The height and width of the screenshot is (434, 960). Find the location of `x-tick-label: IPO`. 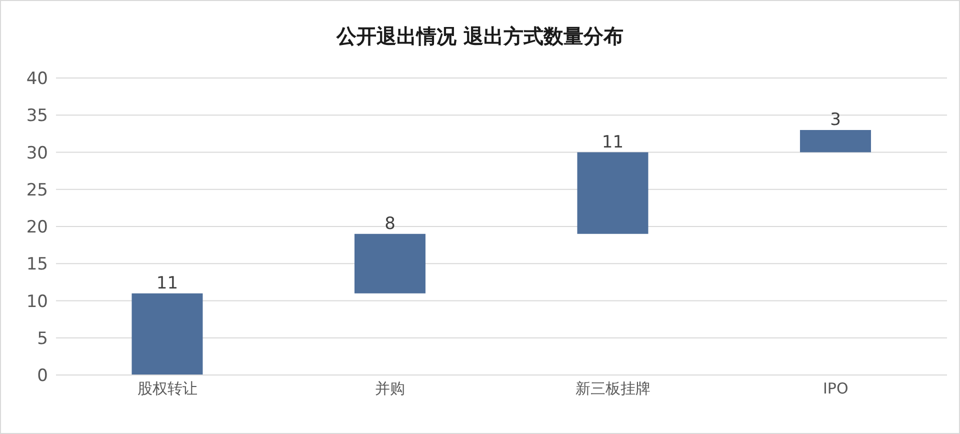

x-tick-label: IPO is located at coordinates (835, 389).